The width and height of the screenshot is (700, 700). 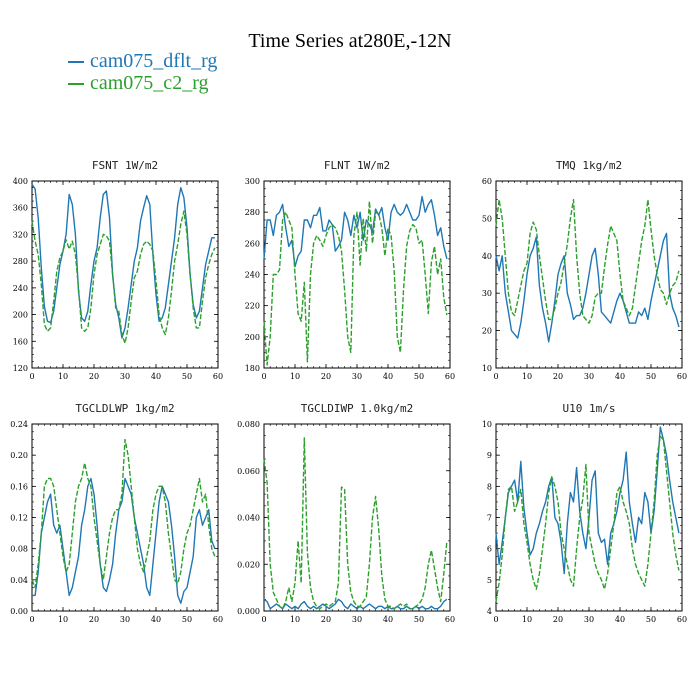 What do you see at coordinates (487, 293) in the screenshot?
I see `y-tick-label: 30` at bounding box center [487, 293].